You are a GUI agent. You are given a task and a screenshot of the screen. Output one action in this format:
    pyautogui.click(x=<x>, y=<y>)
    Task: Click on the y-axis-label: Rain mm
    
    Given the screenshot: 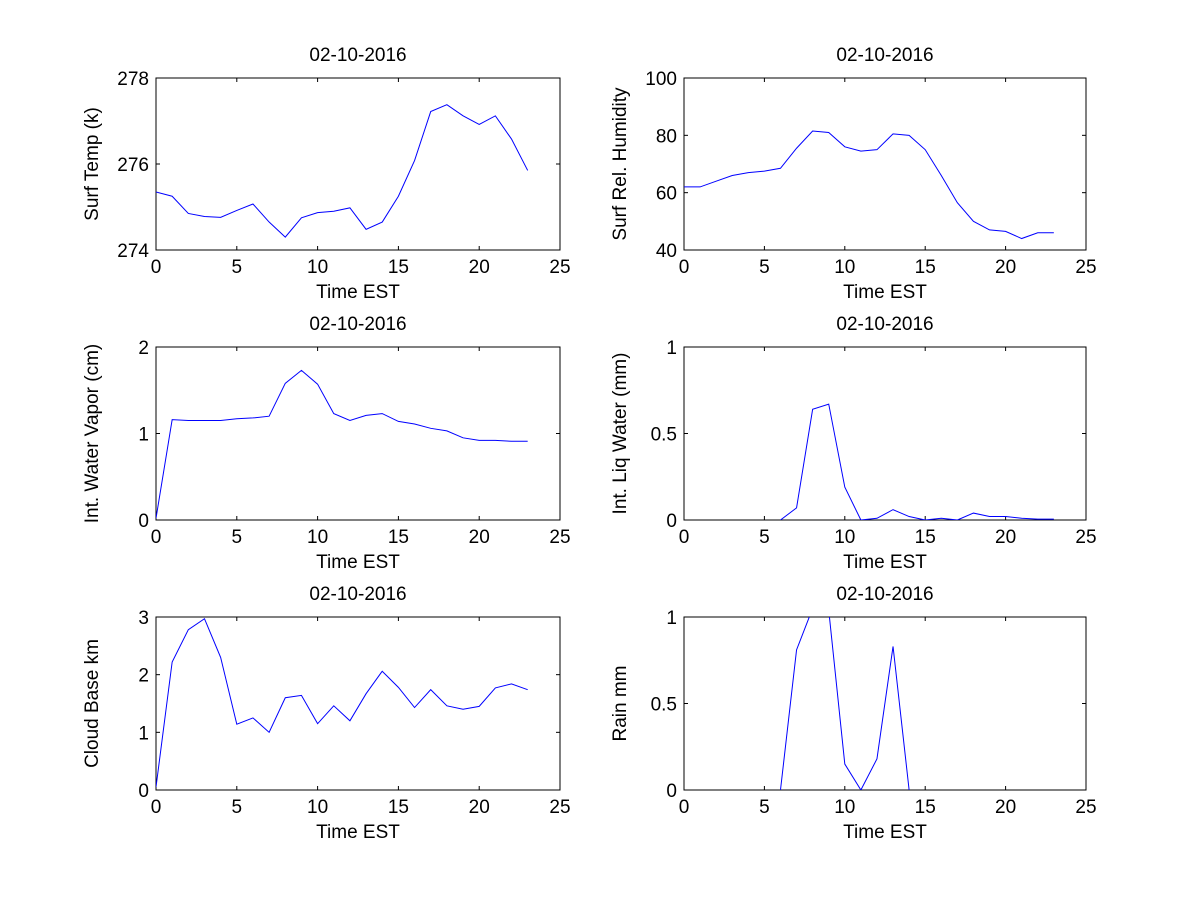 What is the action you would take?
    pyautogui.click(x=620, y=703)
    